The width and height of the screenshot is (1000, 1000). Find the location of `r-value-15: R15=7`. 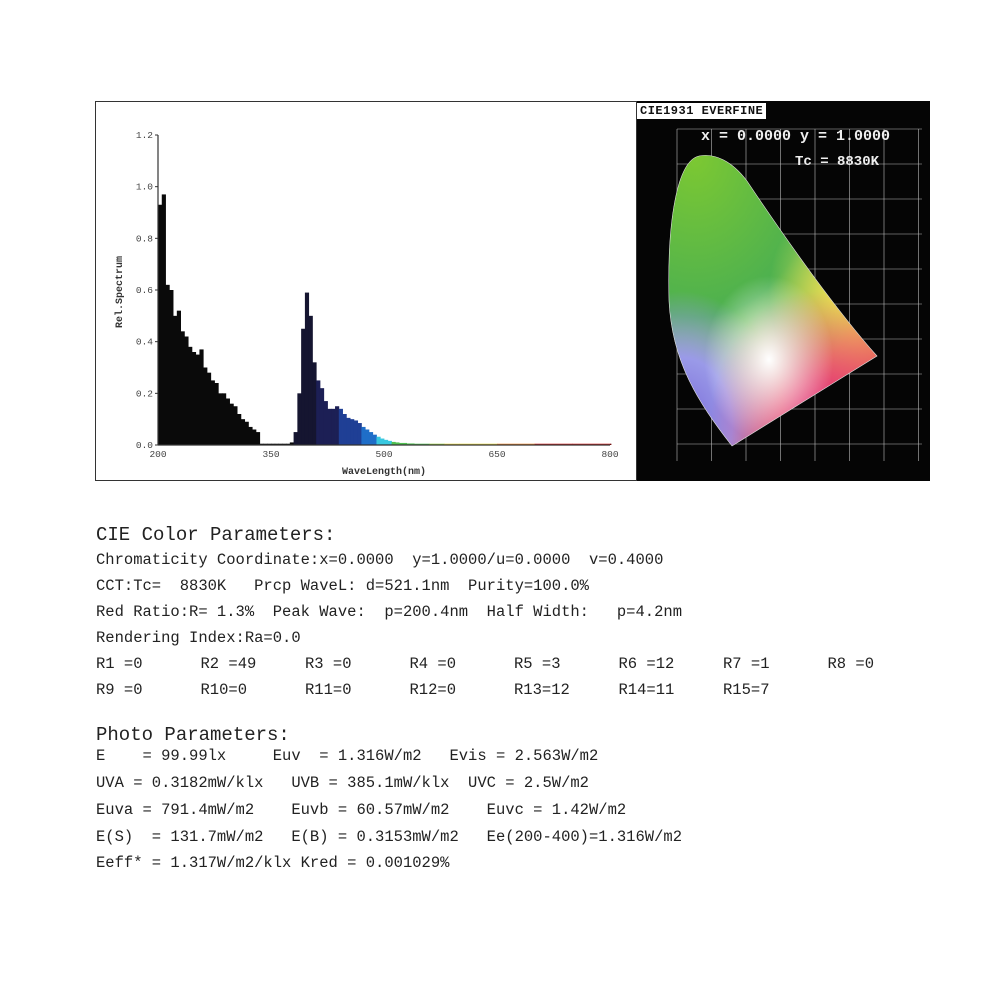

r-value-15: R15=7 is located at coordinates (746, 690).